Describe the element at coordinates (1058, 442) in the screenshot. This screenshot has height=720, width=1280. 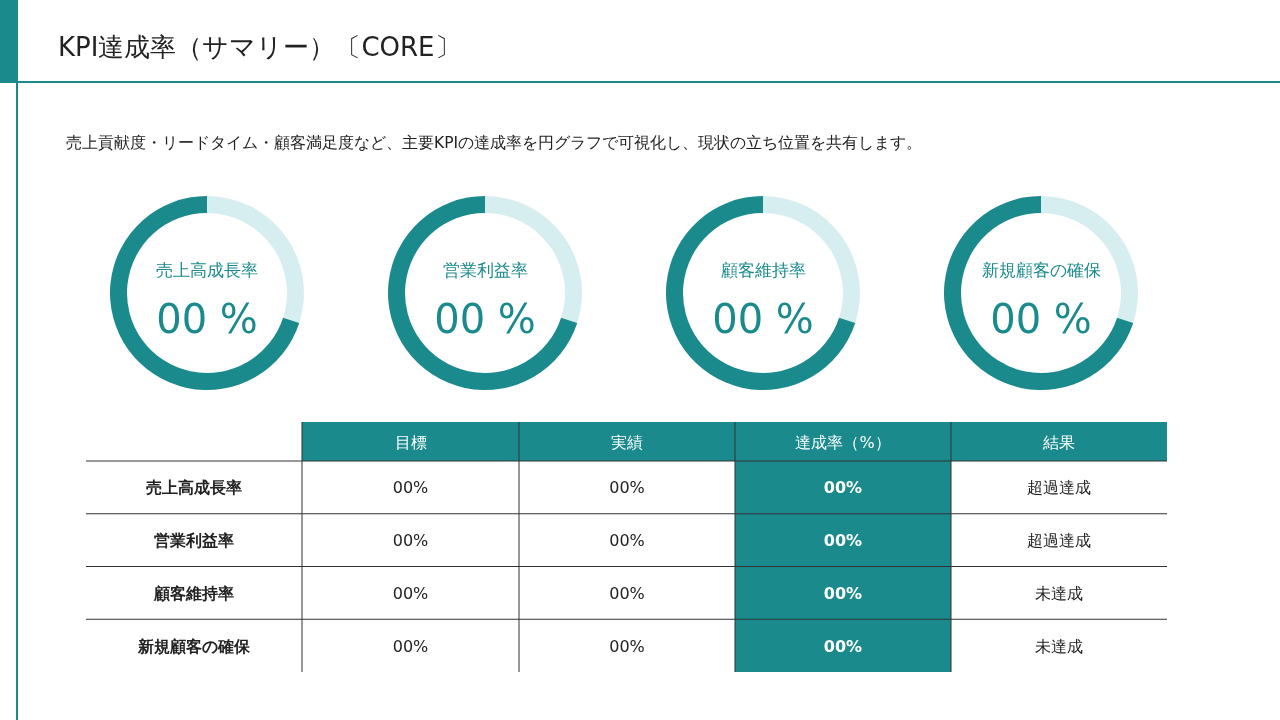
I see `category-label: 結果` at that location.